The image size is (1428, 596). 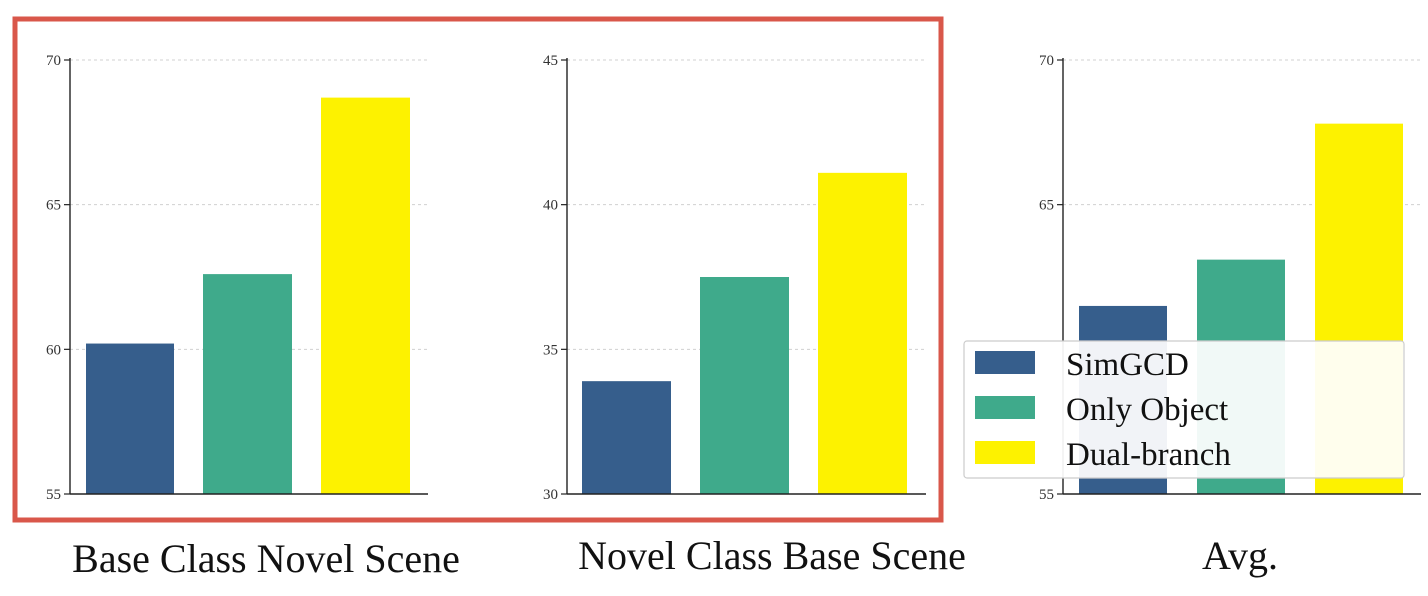 I want to click on caption-0: Base Class Novel Scene, so click(x=266, y=558).